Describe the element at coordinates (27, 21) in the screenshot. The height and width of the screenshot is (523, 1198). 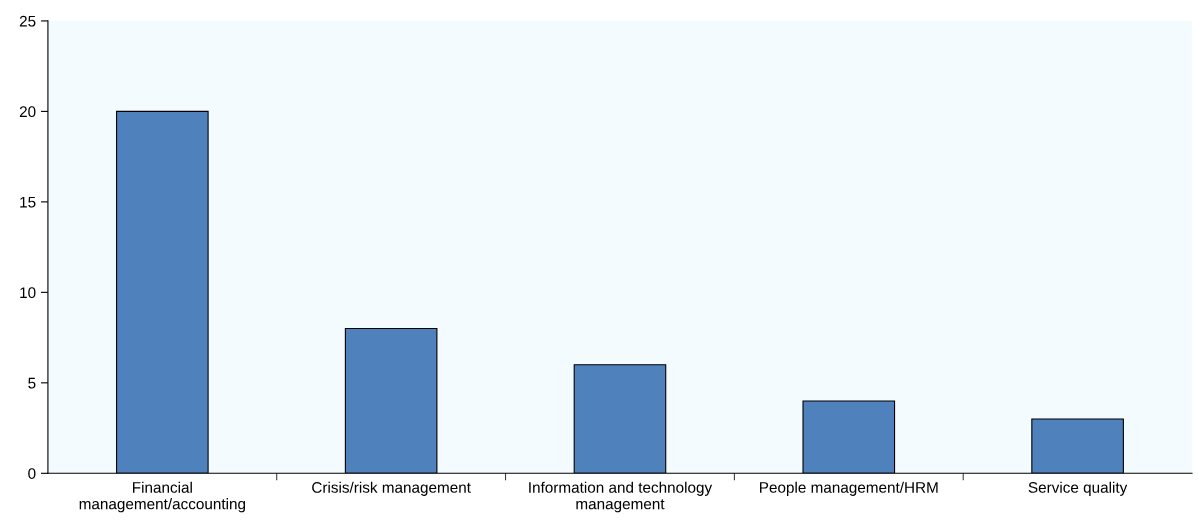
I see `y-tick-label: 25` at that location.